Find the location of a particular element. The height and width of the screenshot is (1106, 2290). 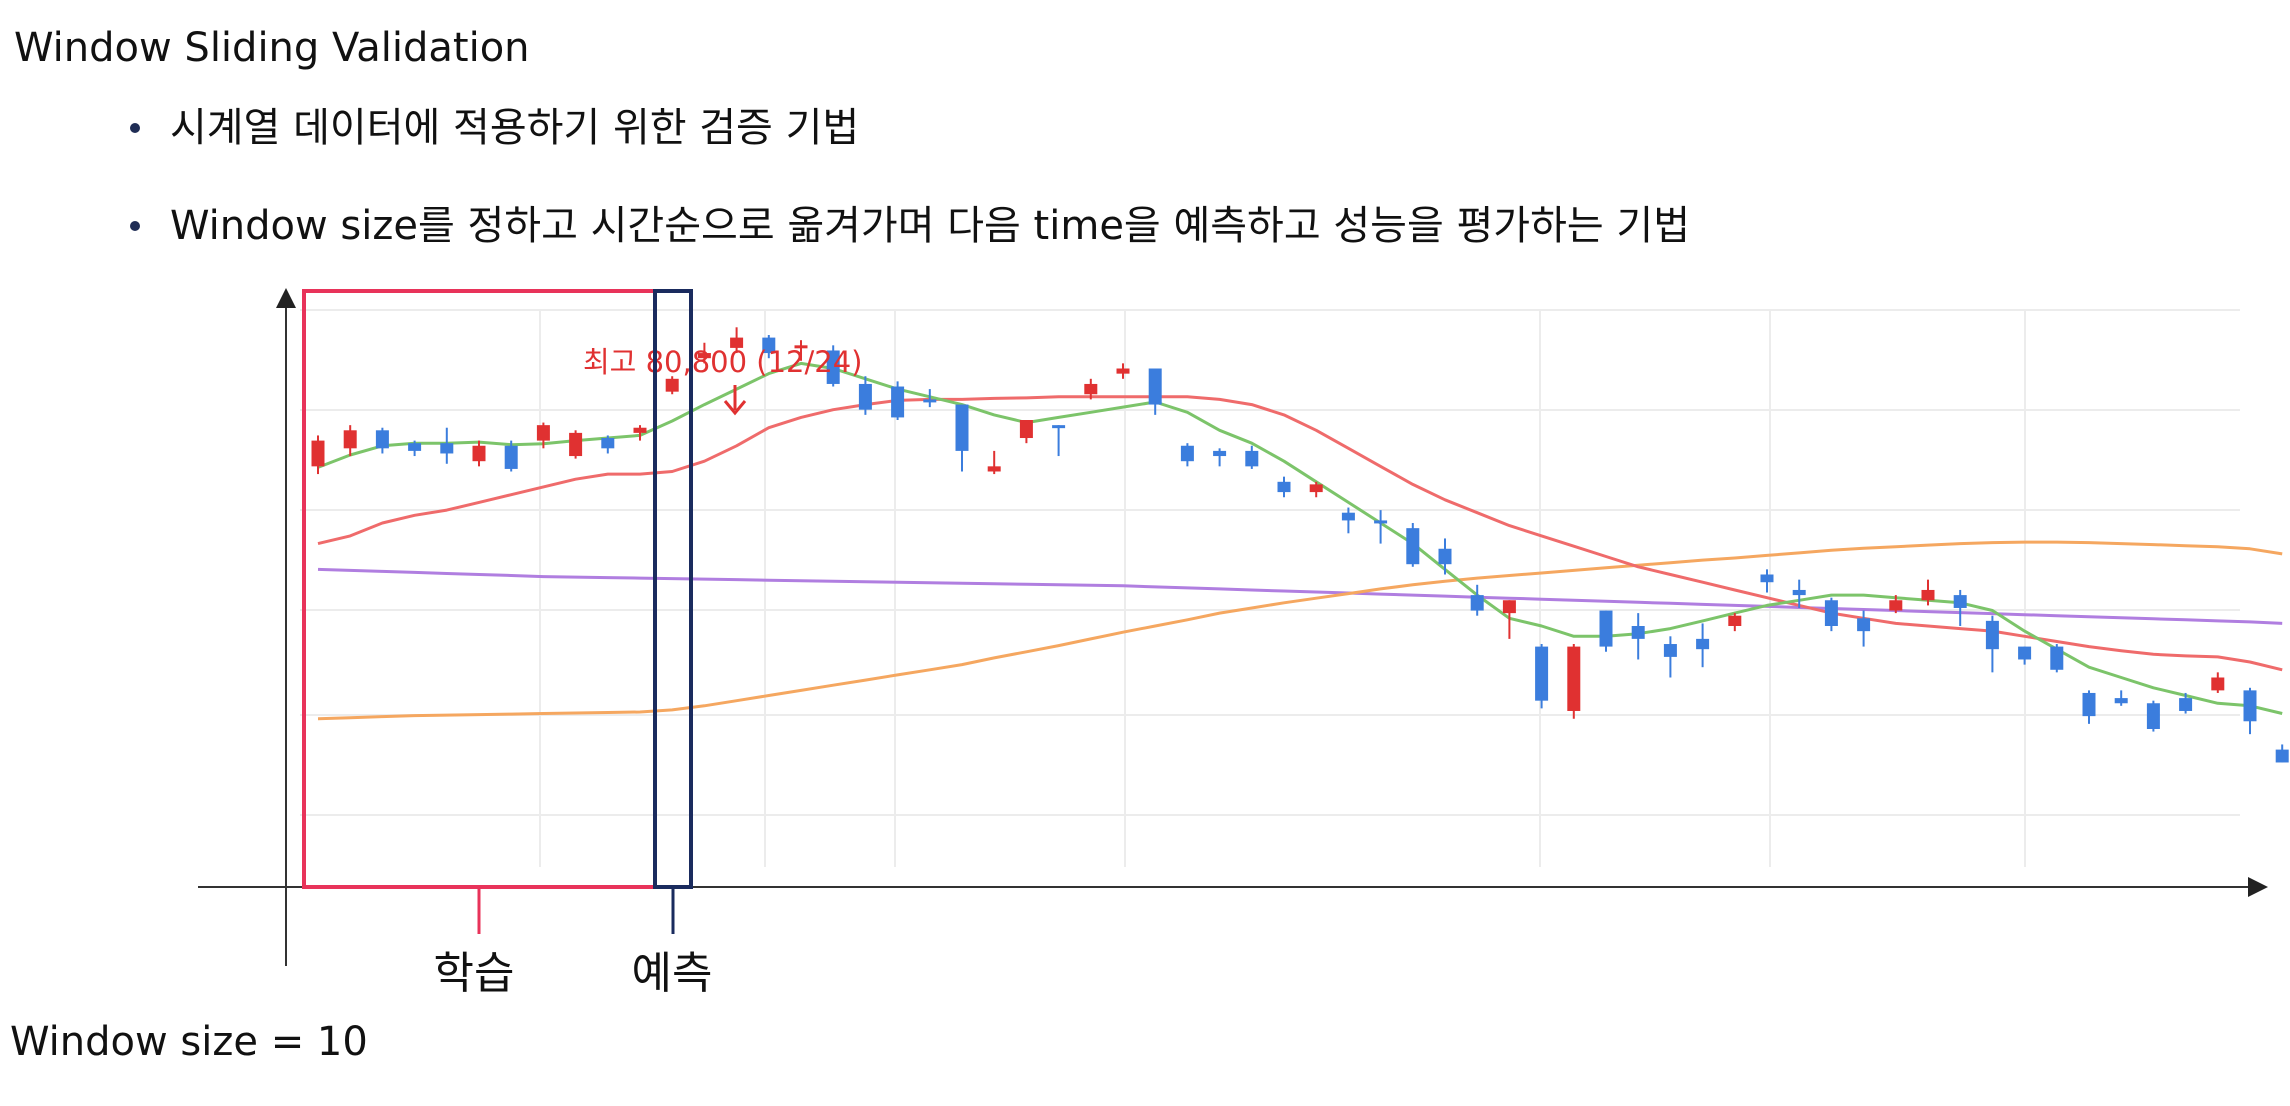

window-size-caption: Window size = 10 is located at coordinates (189, 1042).